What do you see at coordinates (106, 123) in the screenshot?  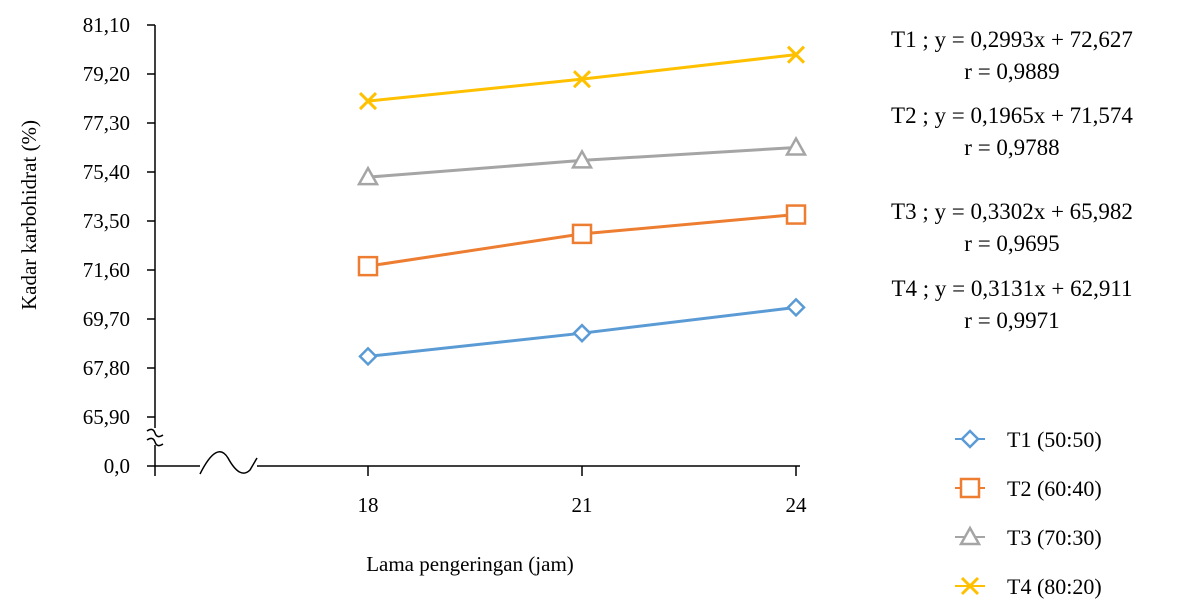 I see `y-tick-label: 77,30` at bounding box center [106, 123].